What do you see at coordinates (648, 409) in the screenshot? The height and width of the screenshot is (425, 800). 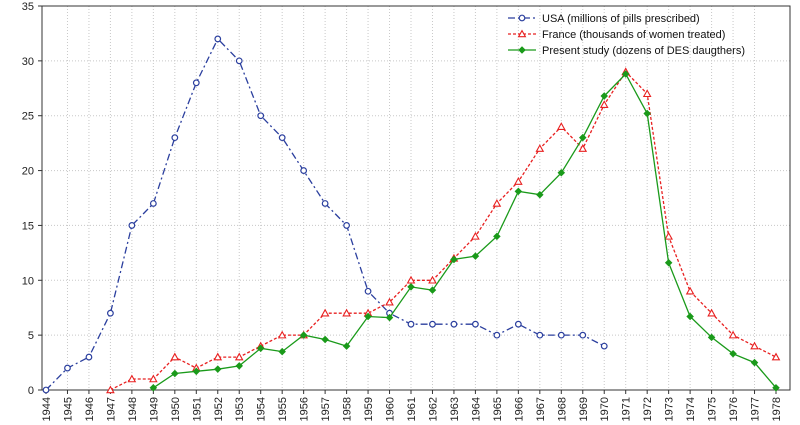 I see `x-tick-label: 1972` at bounding box center [648, 409].